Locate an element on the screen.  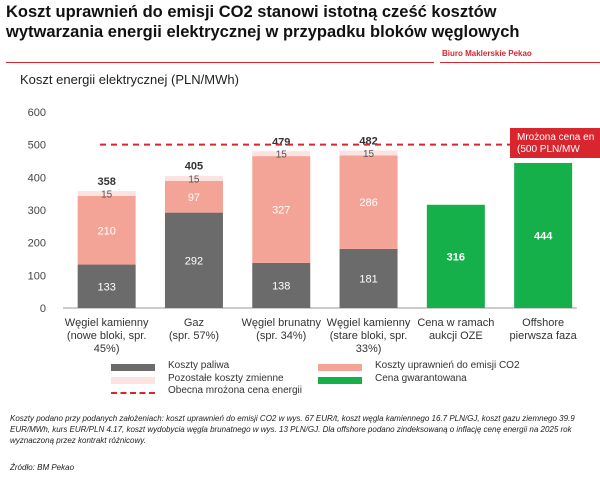
legend-label: Koszty paliwa is located at coordinates (199, 365).